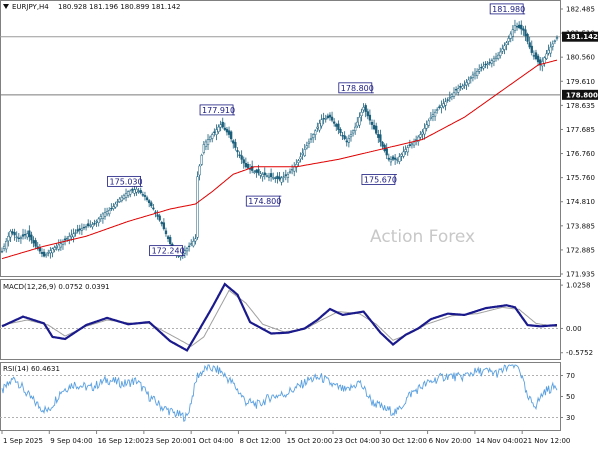 The height and width of the screenshot is (450, 600). I want to click on swing-label: 174.800, so click(264, 201).